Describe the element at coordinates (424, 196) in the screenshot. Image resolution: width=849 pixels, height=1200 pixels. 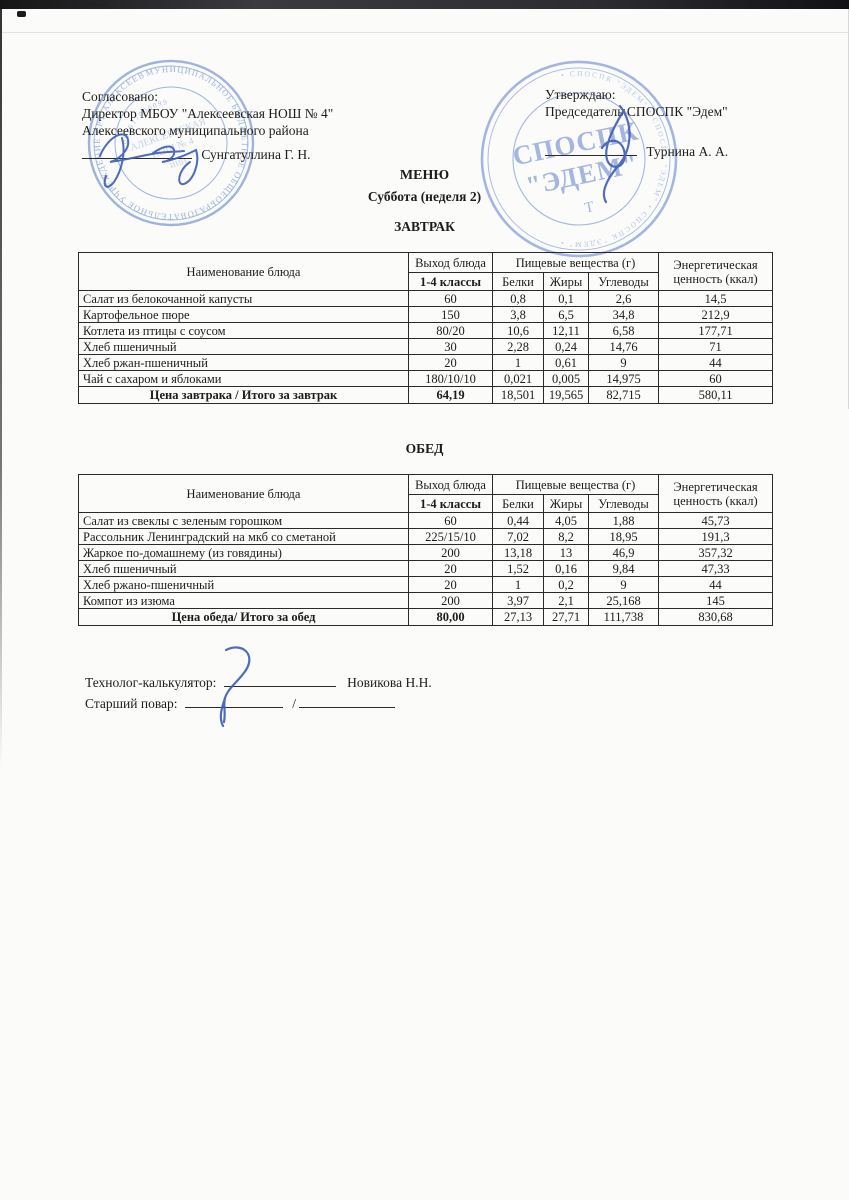
I see `page-subtitle: Суббота (неделя 2)` at that location.